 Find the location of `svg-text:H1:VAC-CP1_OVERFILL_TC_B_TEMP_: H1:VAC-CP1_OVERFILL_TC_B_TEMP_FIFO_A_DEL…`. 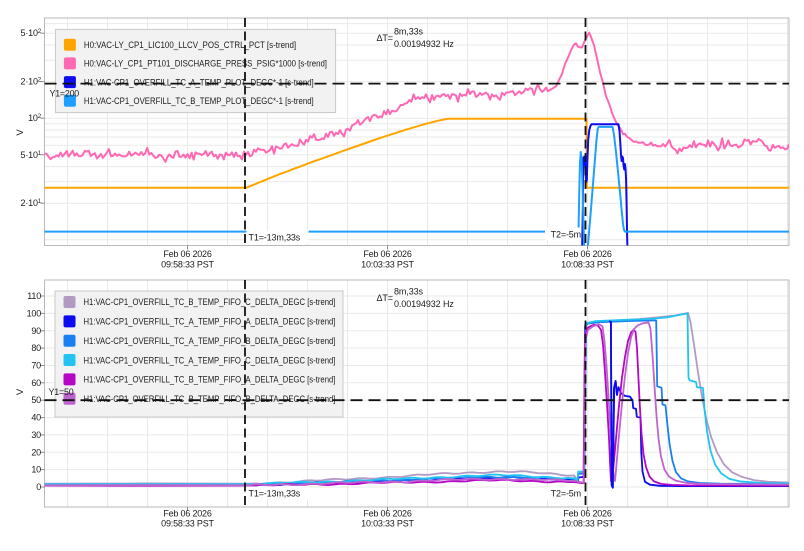

svg-text:H1:VAC-CP1_OVERFILL_TC_B_TEMP_: H1:VAC-CP1_OVERFILL_TC_B_TEMP_FIFO_A_DEL… is located at coordinates (210, 380).